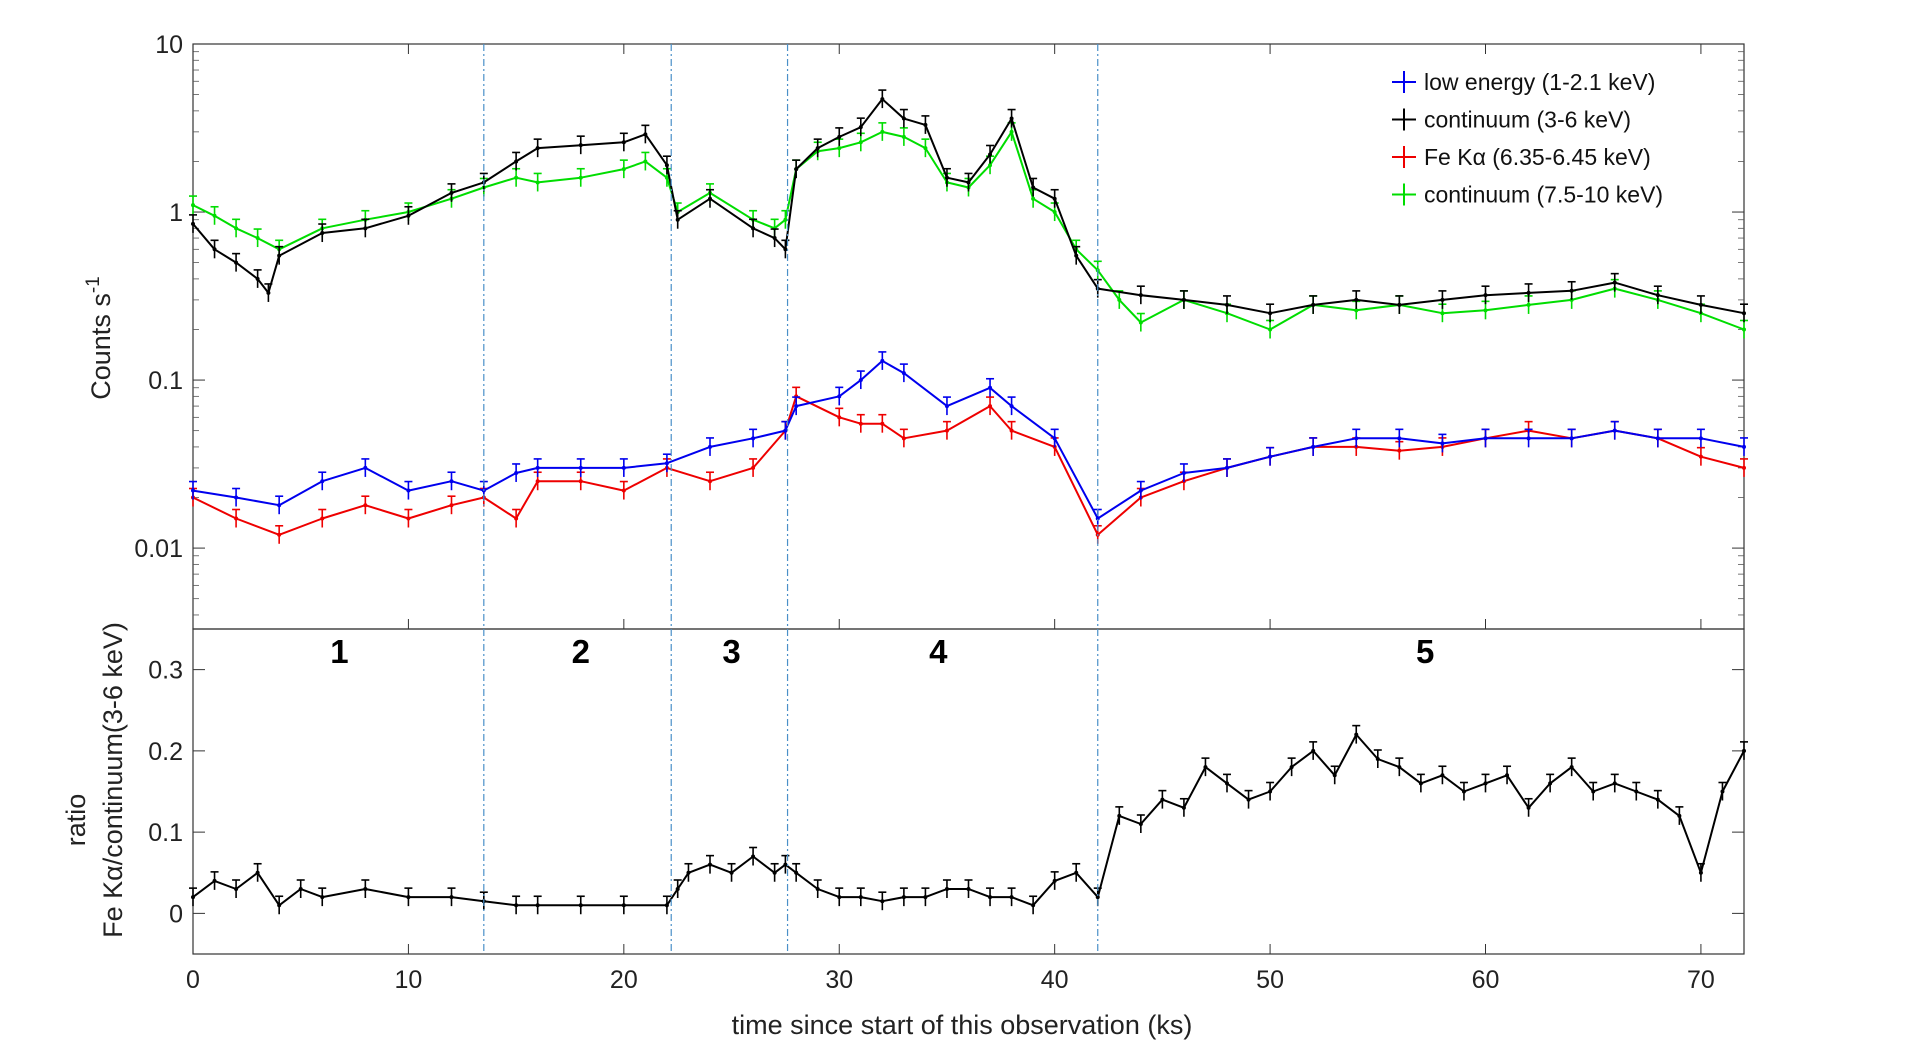 This screenshot has height=1040, width=1910. Describe the element at coordinates (99, 337) in the screenshot. I see `top-y-axis-title: Counts s-1` at that location.